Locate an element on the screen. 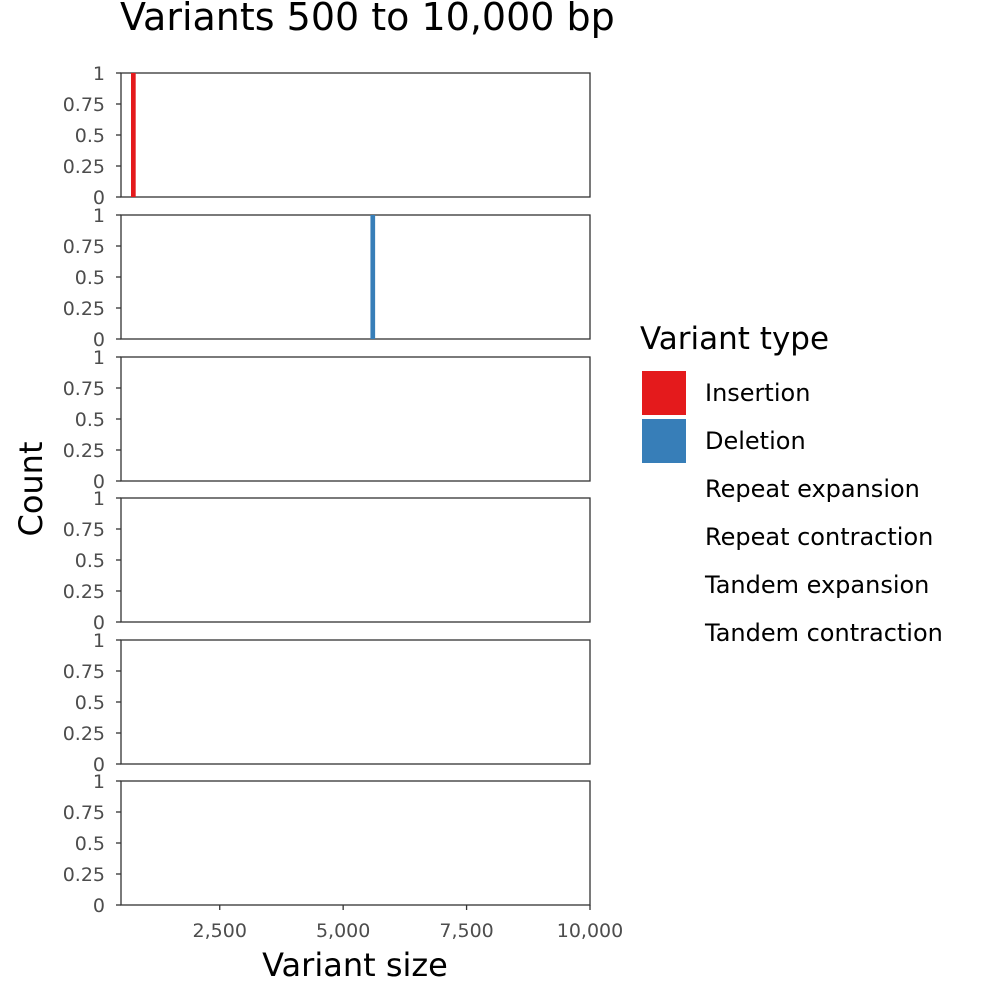 The height and width of the screenshot is (1000, 1000). chart-title: Variants 500 to 10,000 bp is located at coordinates (367, 19).